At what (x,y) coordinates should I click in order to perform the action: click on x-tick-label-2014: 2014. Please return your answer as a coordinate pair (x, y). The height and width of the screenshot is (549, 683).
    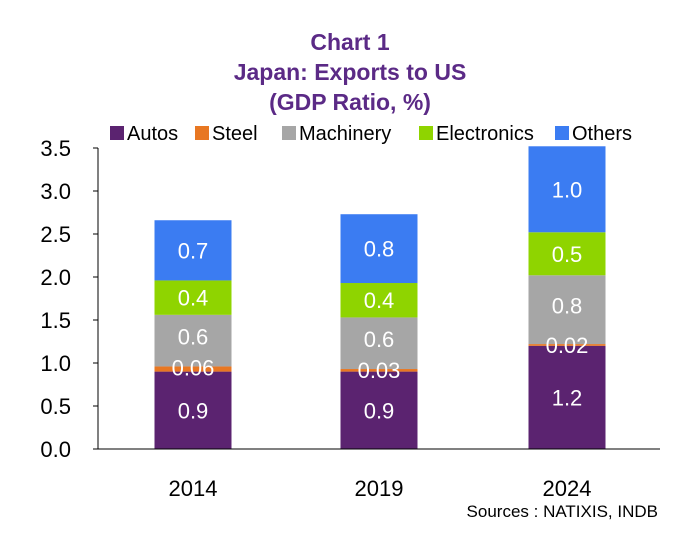
    Looking at the image, I should click on (193, 488).